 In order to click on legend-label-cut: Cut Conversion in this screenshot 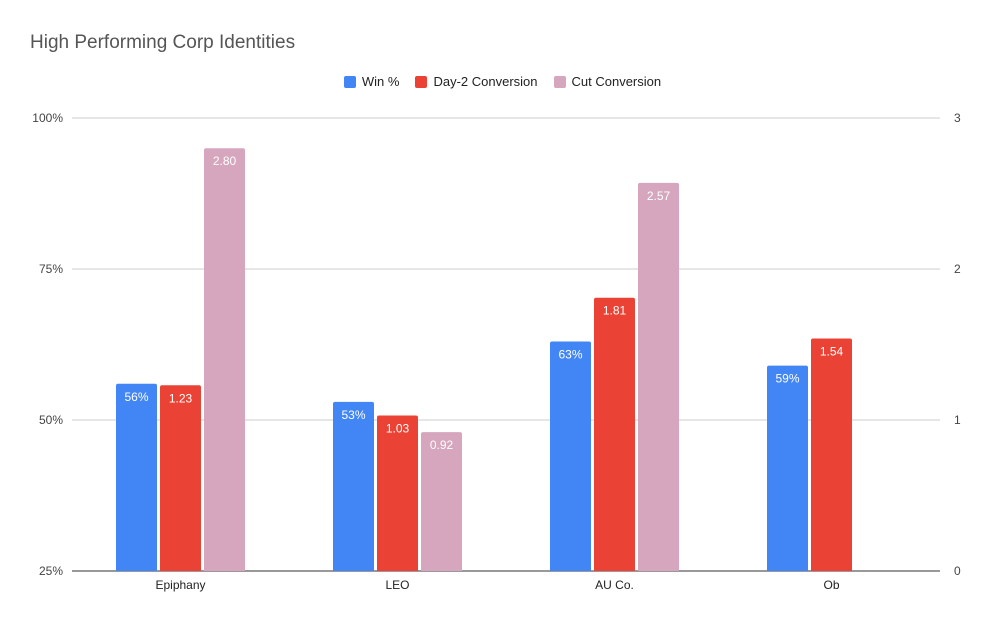, I will do `click(616, 81)`.